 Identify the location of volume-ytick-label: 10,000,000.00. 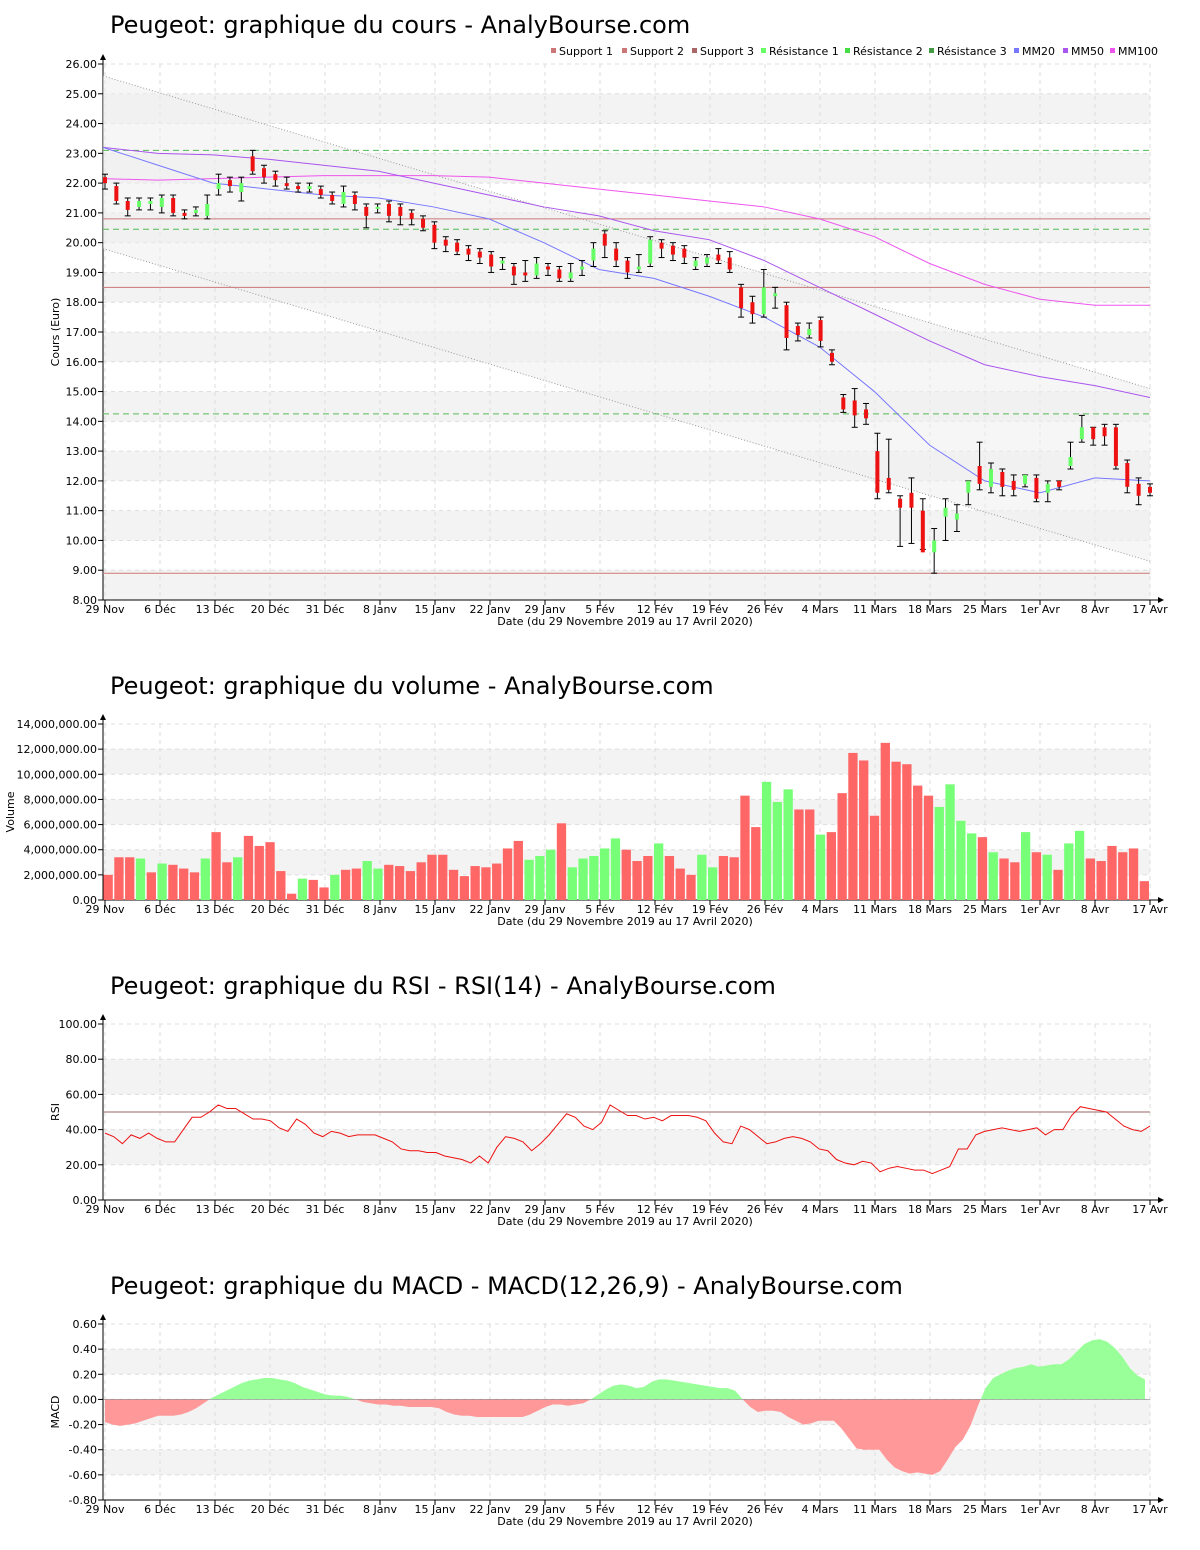
(57, 774).